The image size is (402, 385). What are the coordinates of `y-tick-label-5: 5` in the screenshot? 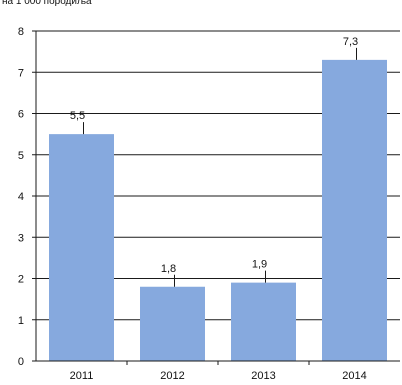 It's located at (21, 156).